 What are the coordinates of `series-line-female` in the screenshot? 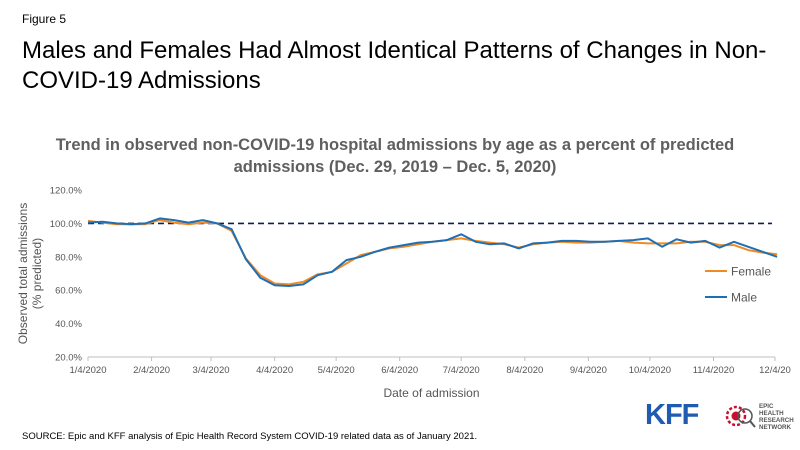 It's located at (432, 252).